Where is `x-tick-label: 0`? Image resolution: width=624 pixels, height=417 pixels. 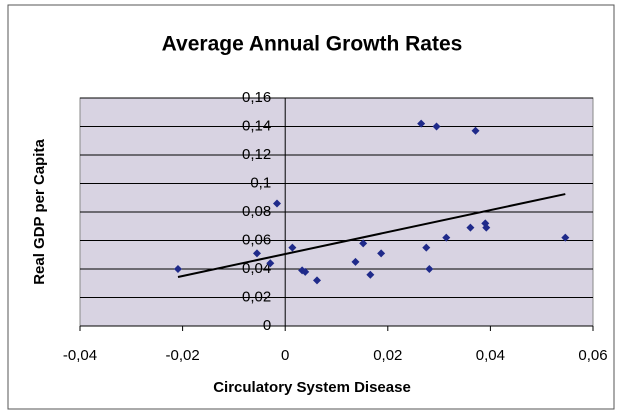 x-tick-label: 0 is located at coordinates (285, 355).